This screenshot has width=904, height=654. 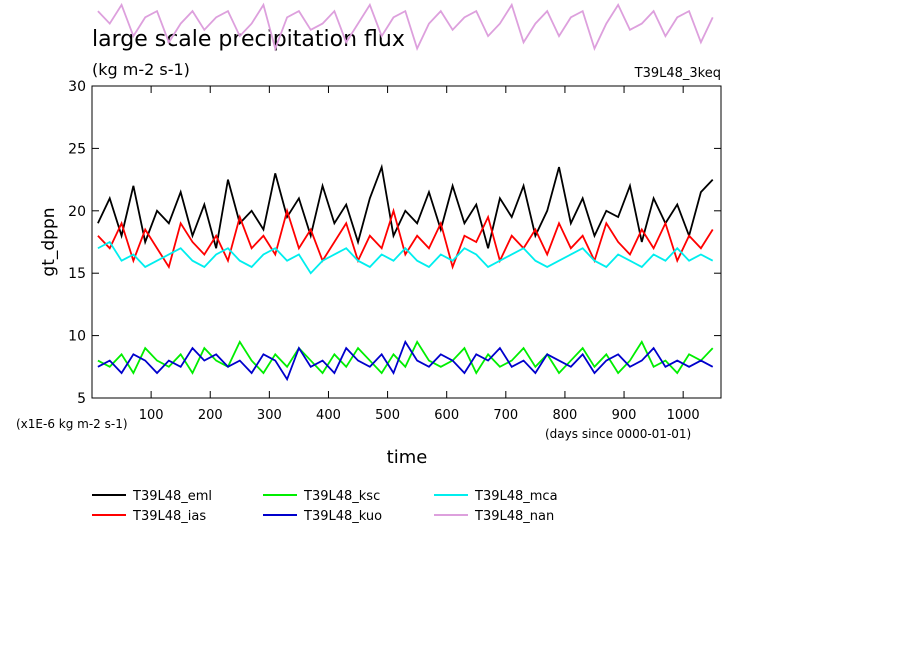 What do you see at coordinates (77, 274) in the screenshot?
I see `y-tick-label: 15` at bounding box center [77, 274].